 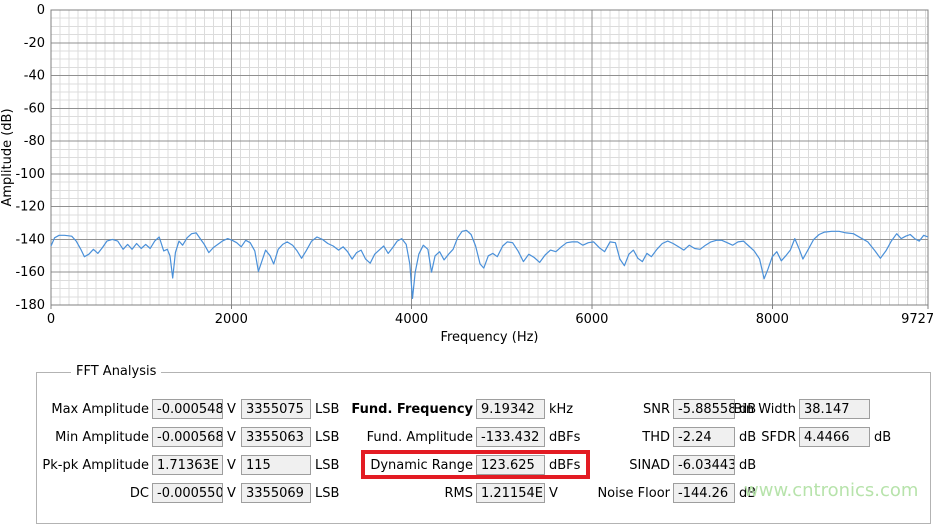 I want to click on dc-volts-field: -0.000550, so click(x=187, y=493).